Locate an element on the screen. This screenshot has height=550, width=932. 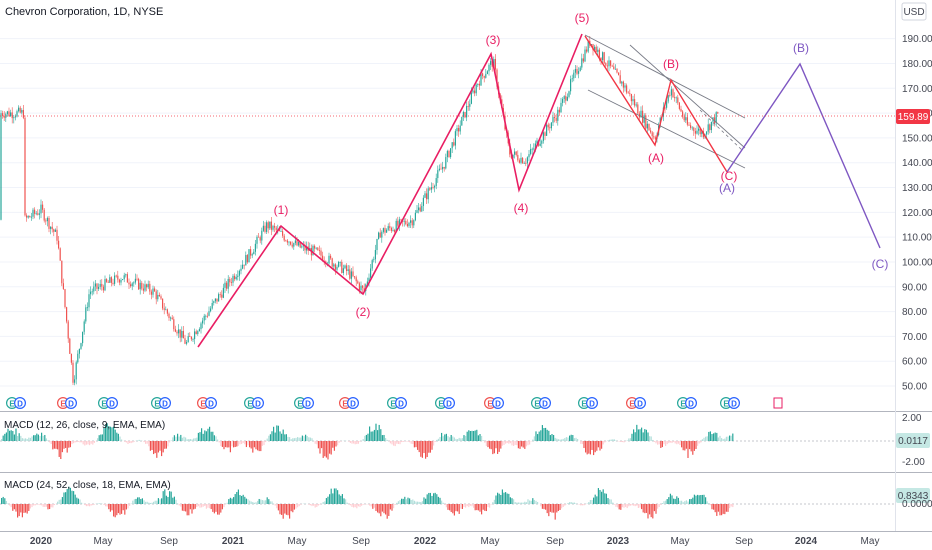
upcoming-event-marker is located at coordinates (778, 403).